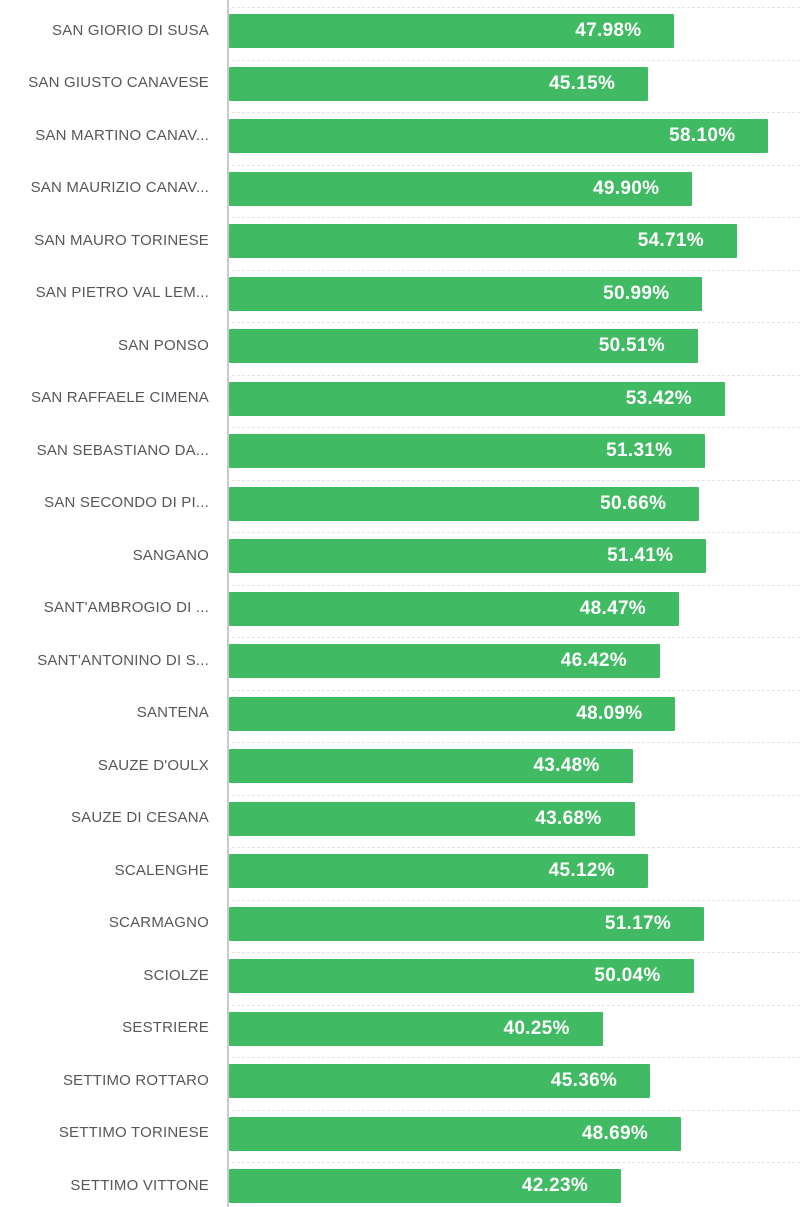 This screenshot has width=800, height=1207. I want to click on bar-row: SESTRIERE 40.25%, so click(400, 1030).